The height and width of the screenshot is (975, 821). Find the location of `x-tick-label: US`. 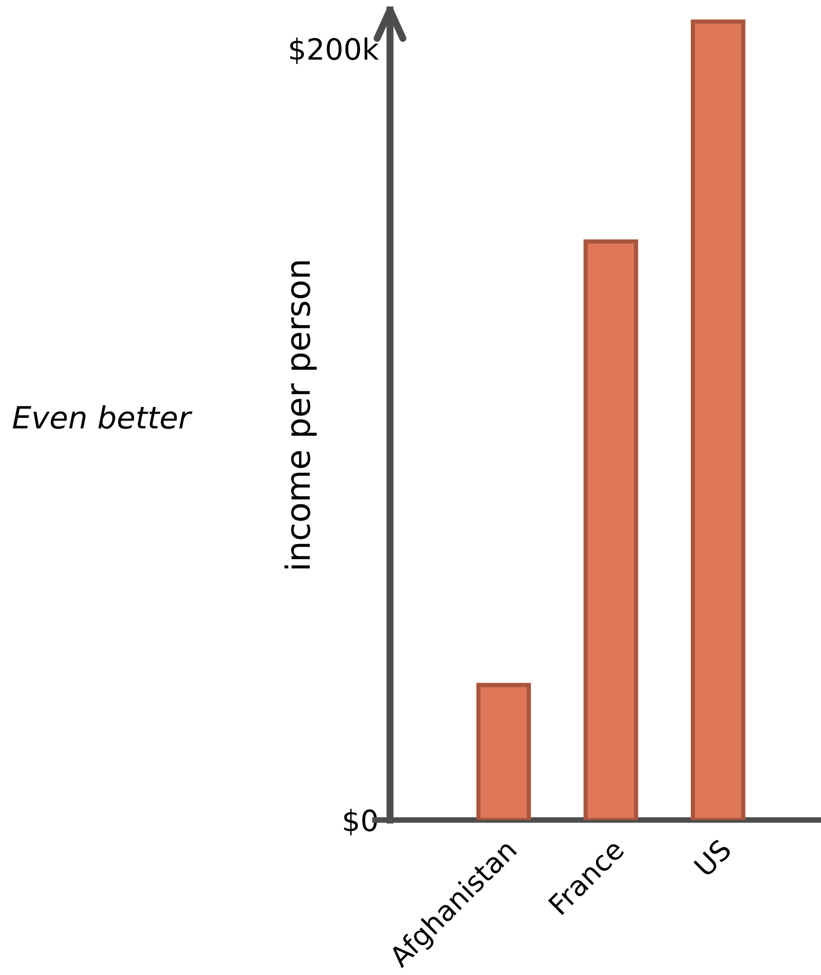

x-tick-label: US is located at coordinates (712, 858).